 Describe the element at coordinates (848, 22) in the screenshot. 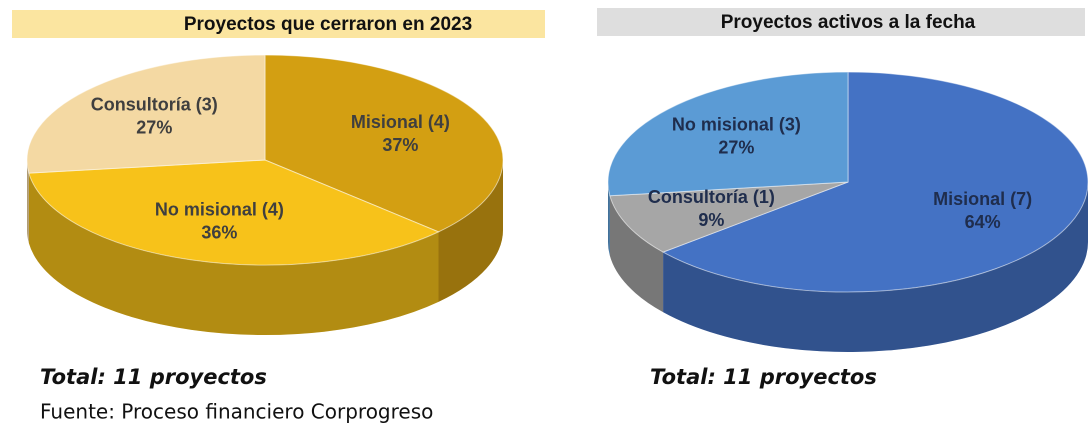

I see `chart-title: Proyectos activos a la fecha` at that location.